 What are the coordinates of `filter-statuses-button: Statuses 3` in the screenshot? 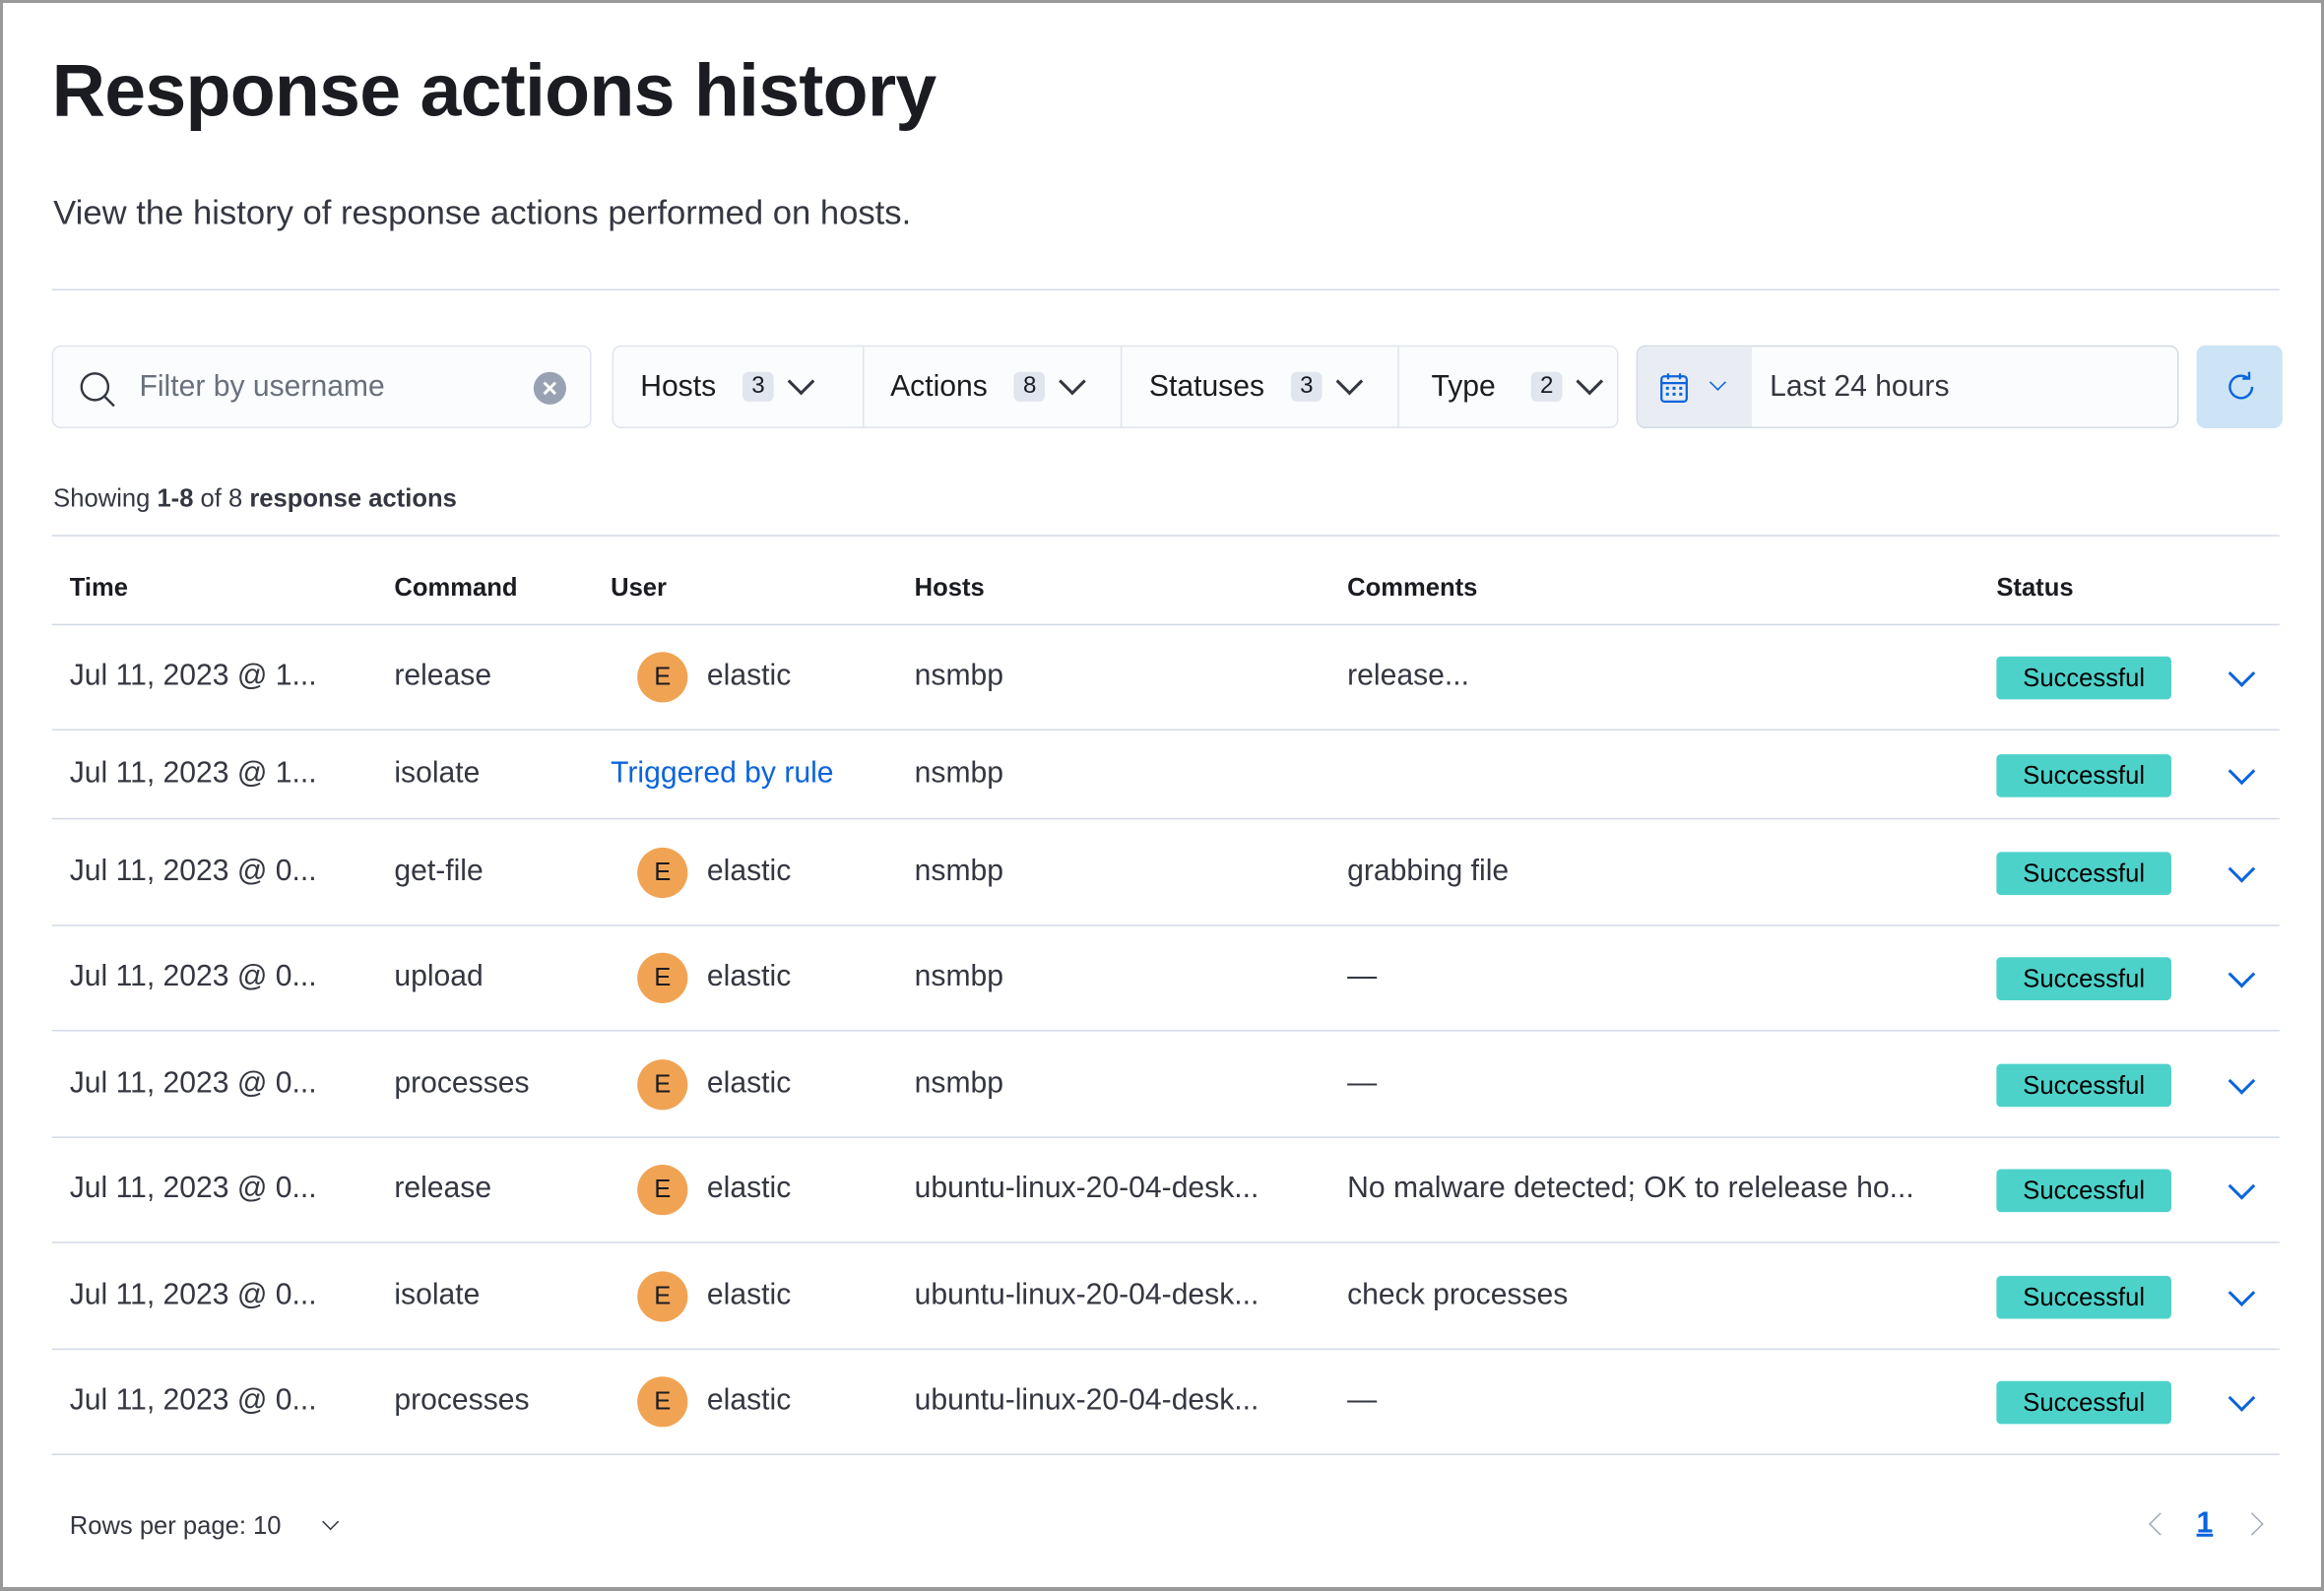 It's located at (1261, 387).